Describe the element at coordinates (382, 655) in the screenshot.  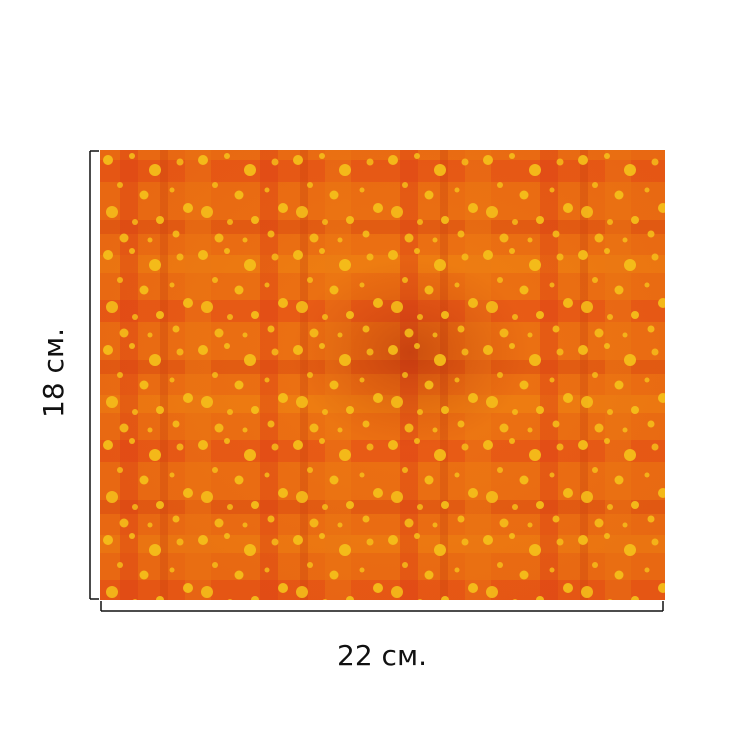
I see `width-label: 22 см.` at that location.